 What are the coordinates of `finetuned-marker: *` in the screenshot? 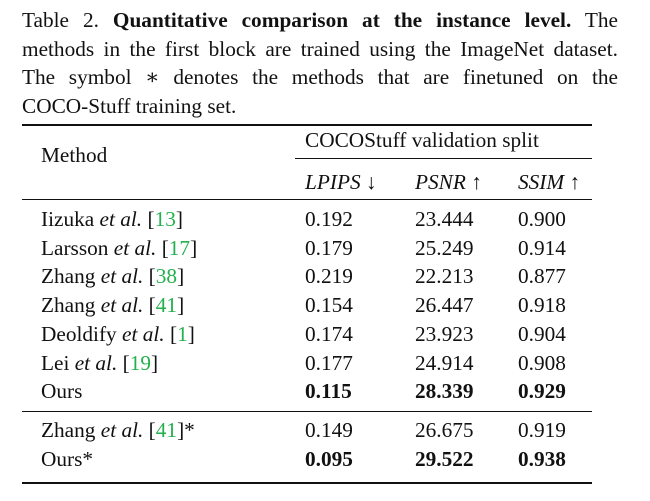 It's located at (189, 430).